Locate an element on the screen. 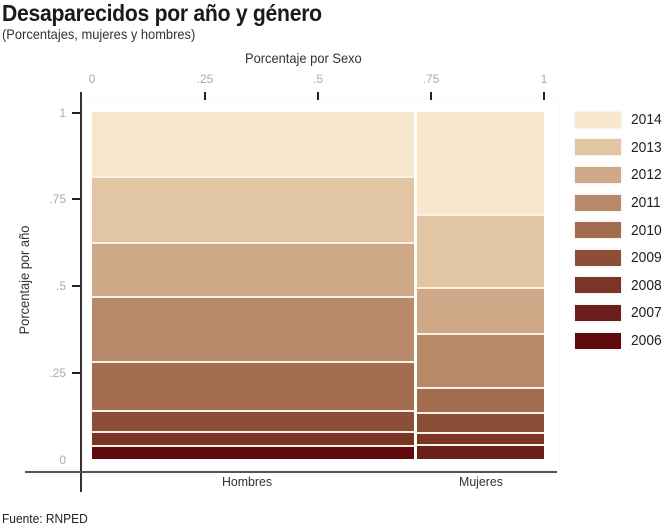  y-tick-label: .75 is located at coordinates (57, 199).